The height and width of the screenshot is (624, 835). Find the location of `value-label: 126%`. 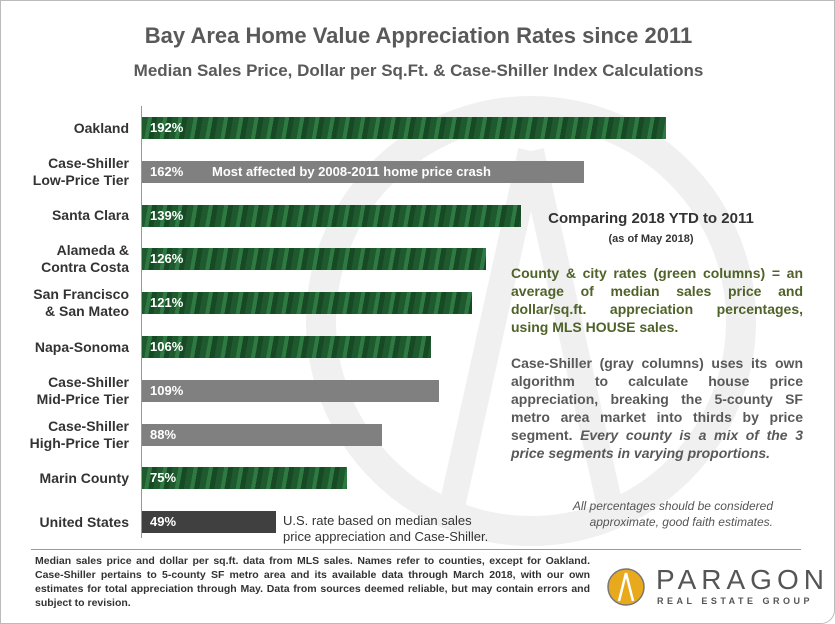

value-label: 126% is located at coordinates (167, 259).